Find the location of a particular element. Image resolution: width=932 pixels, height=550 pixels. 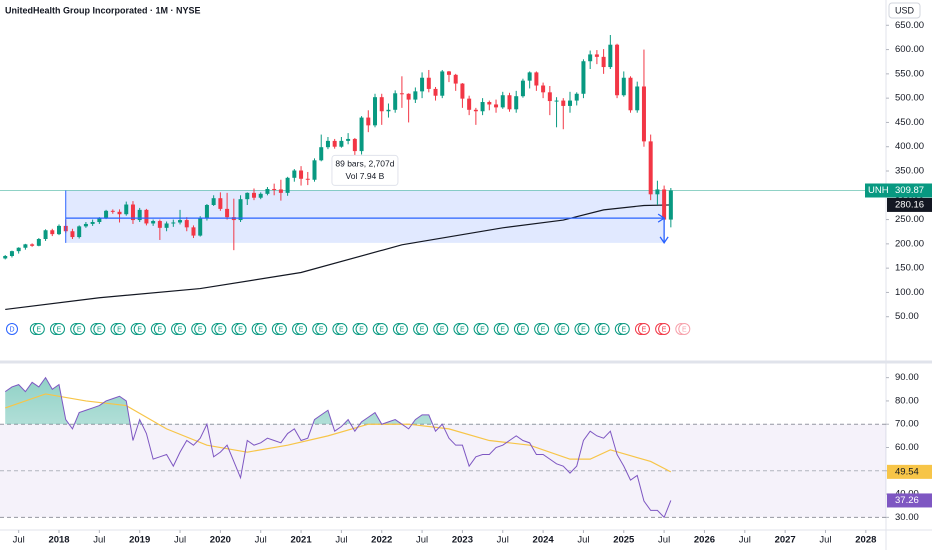

price-tick-label: 450.00 is located at coordinates (909, 122).